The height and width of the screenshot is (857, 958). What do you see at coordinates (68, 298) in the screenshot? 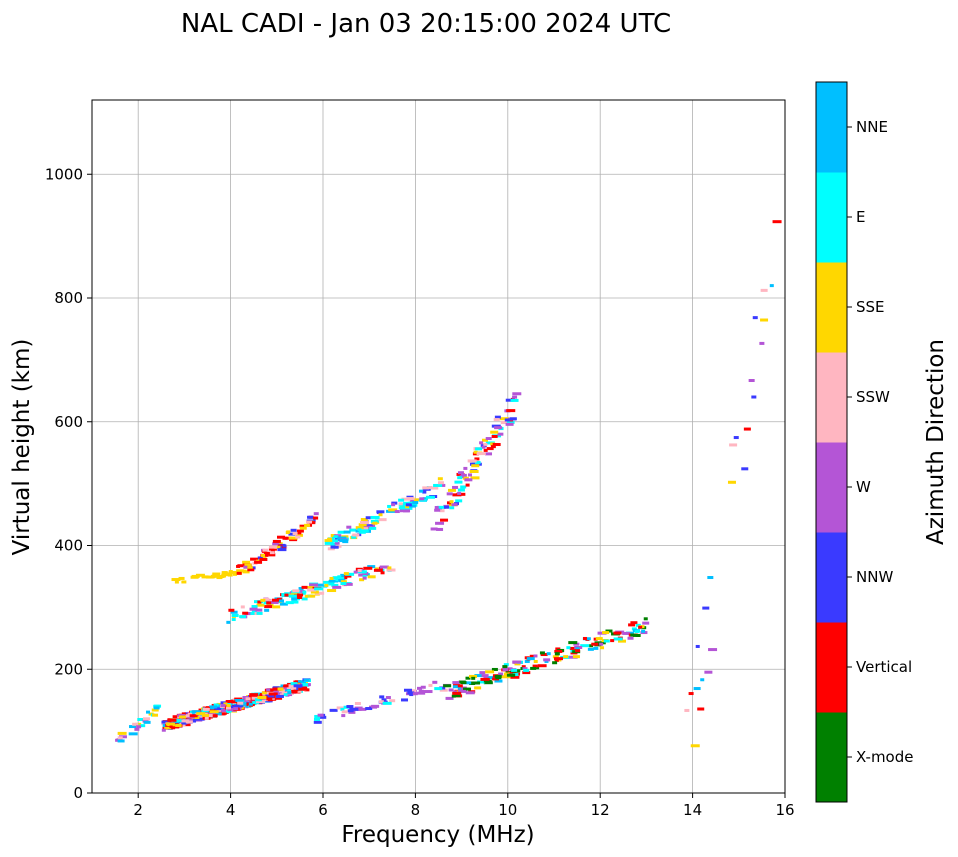
I see `y-tick-label: 800` at bounding box center [68, 298].